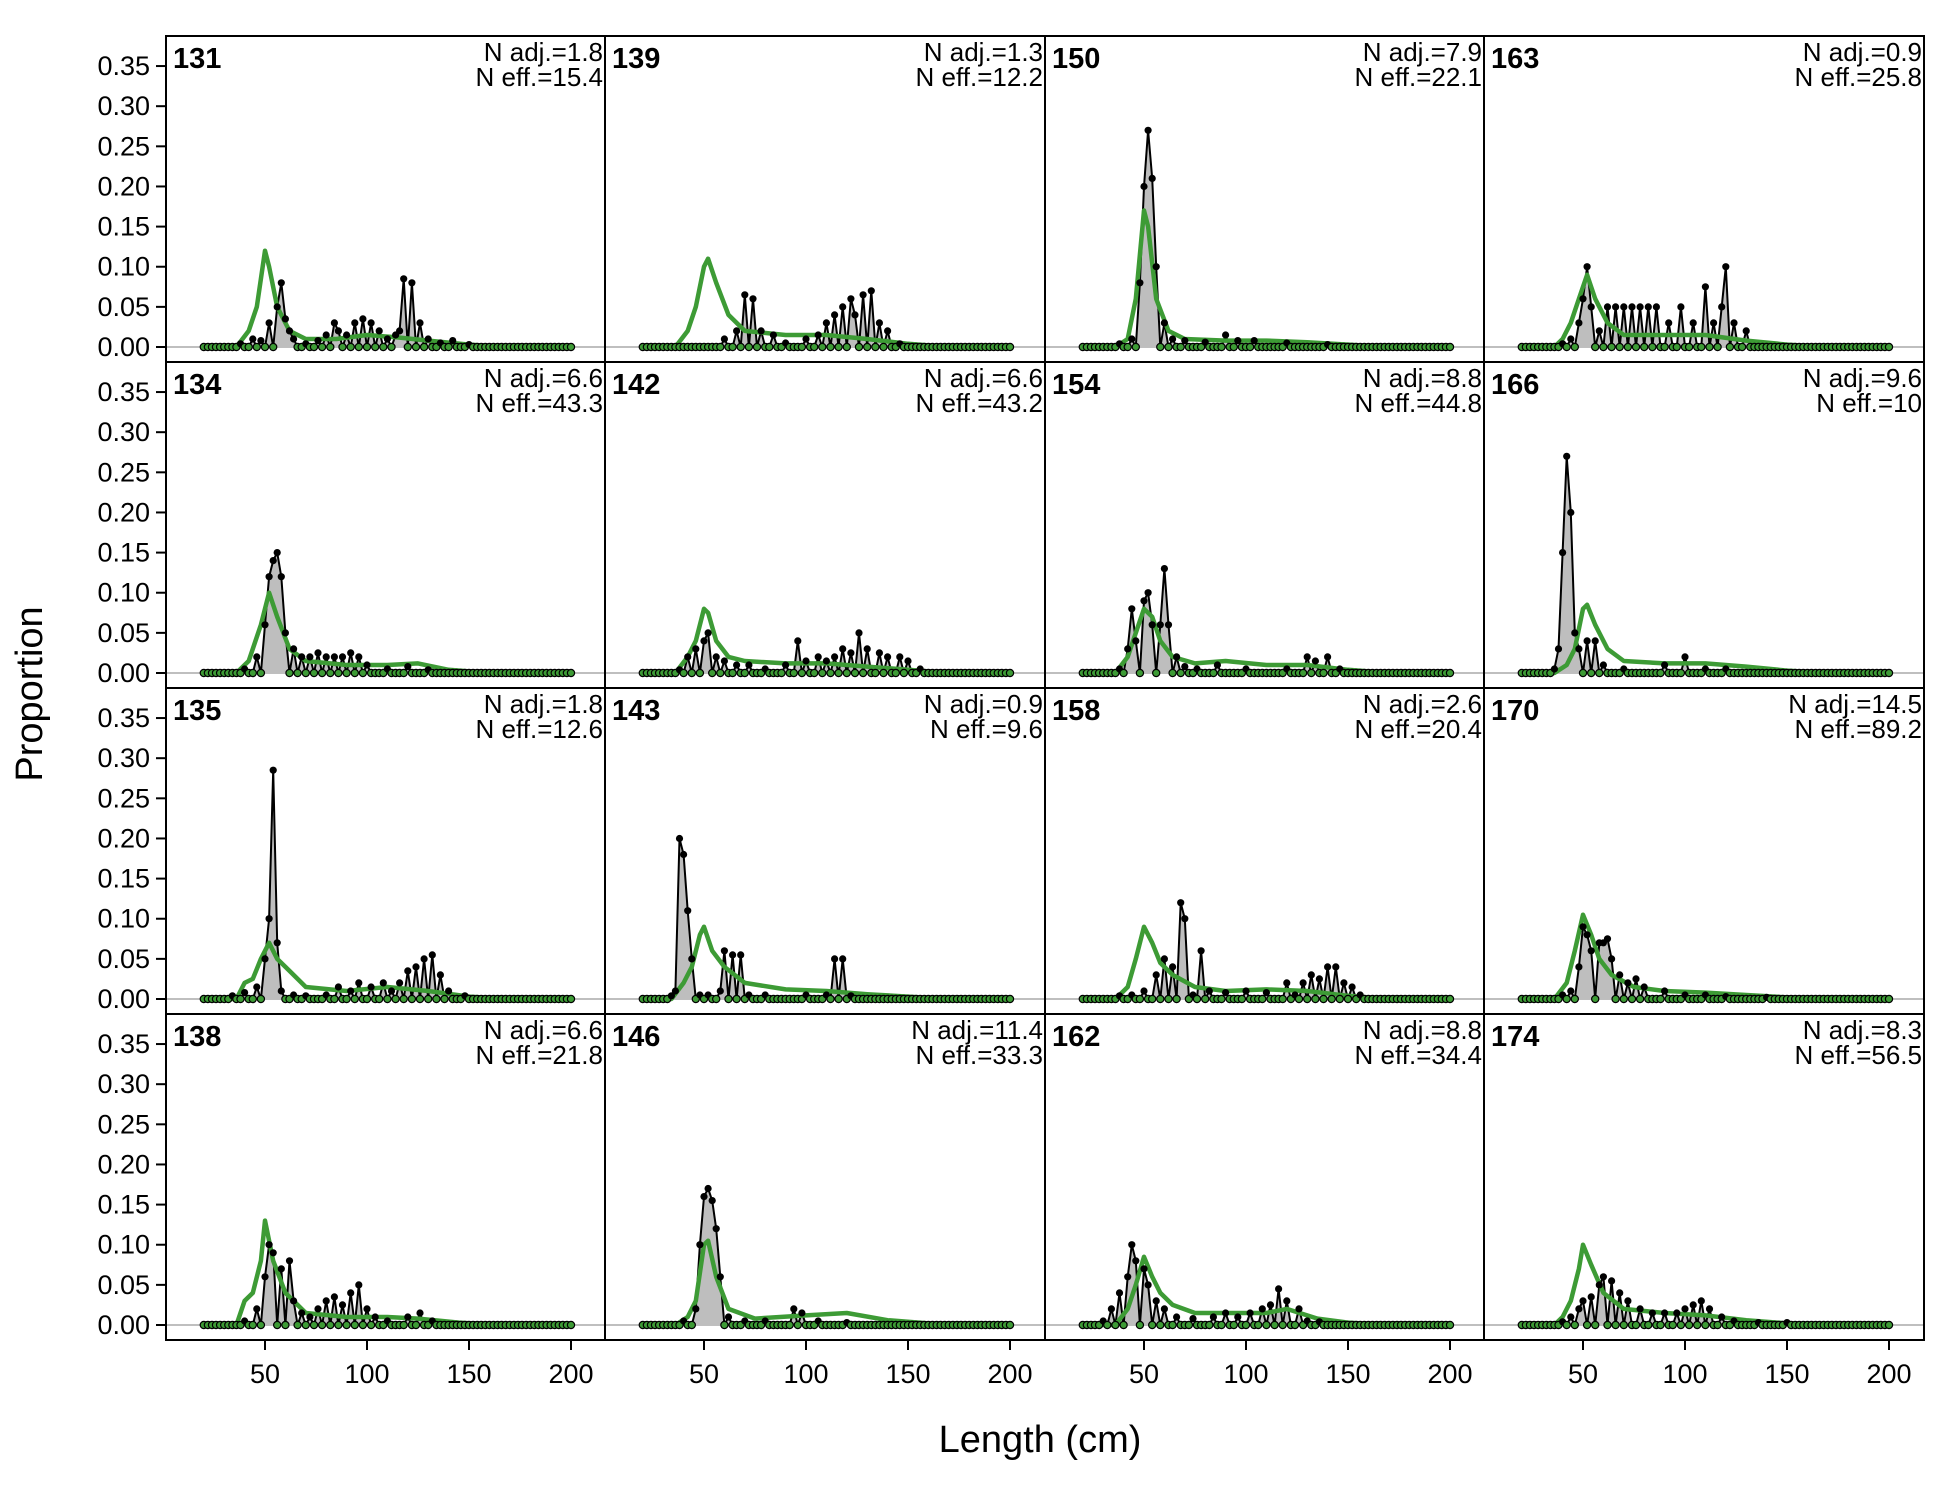 The image size is (1950, 1500). Describe the element at coordinates (861, 1364) in the screenshot. I see `x-axis-col-2: 50 100 150 200` at that location.